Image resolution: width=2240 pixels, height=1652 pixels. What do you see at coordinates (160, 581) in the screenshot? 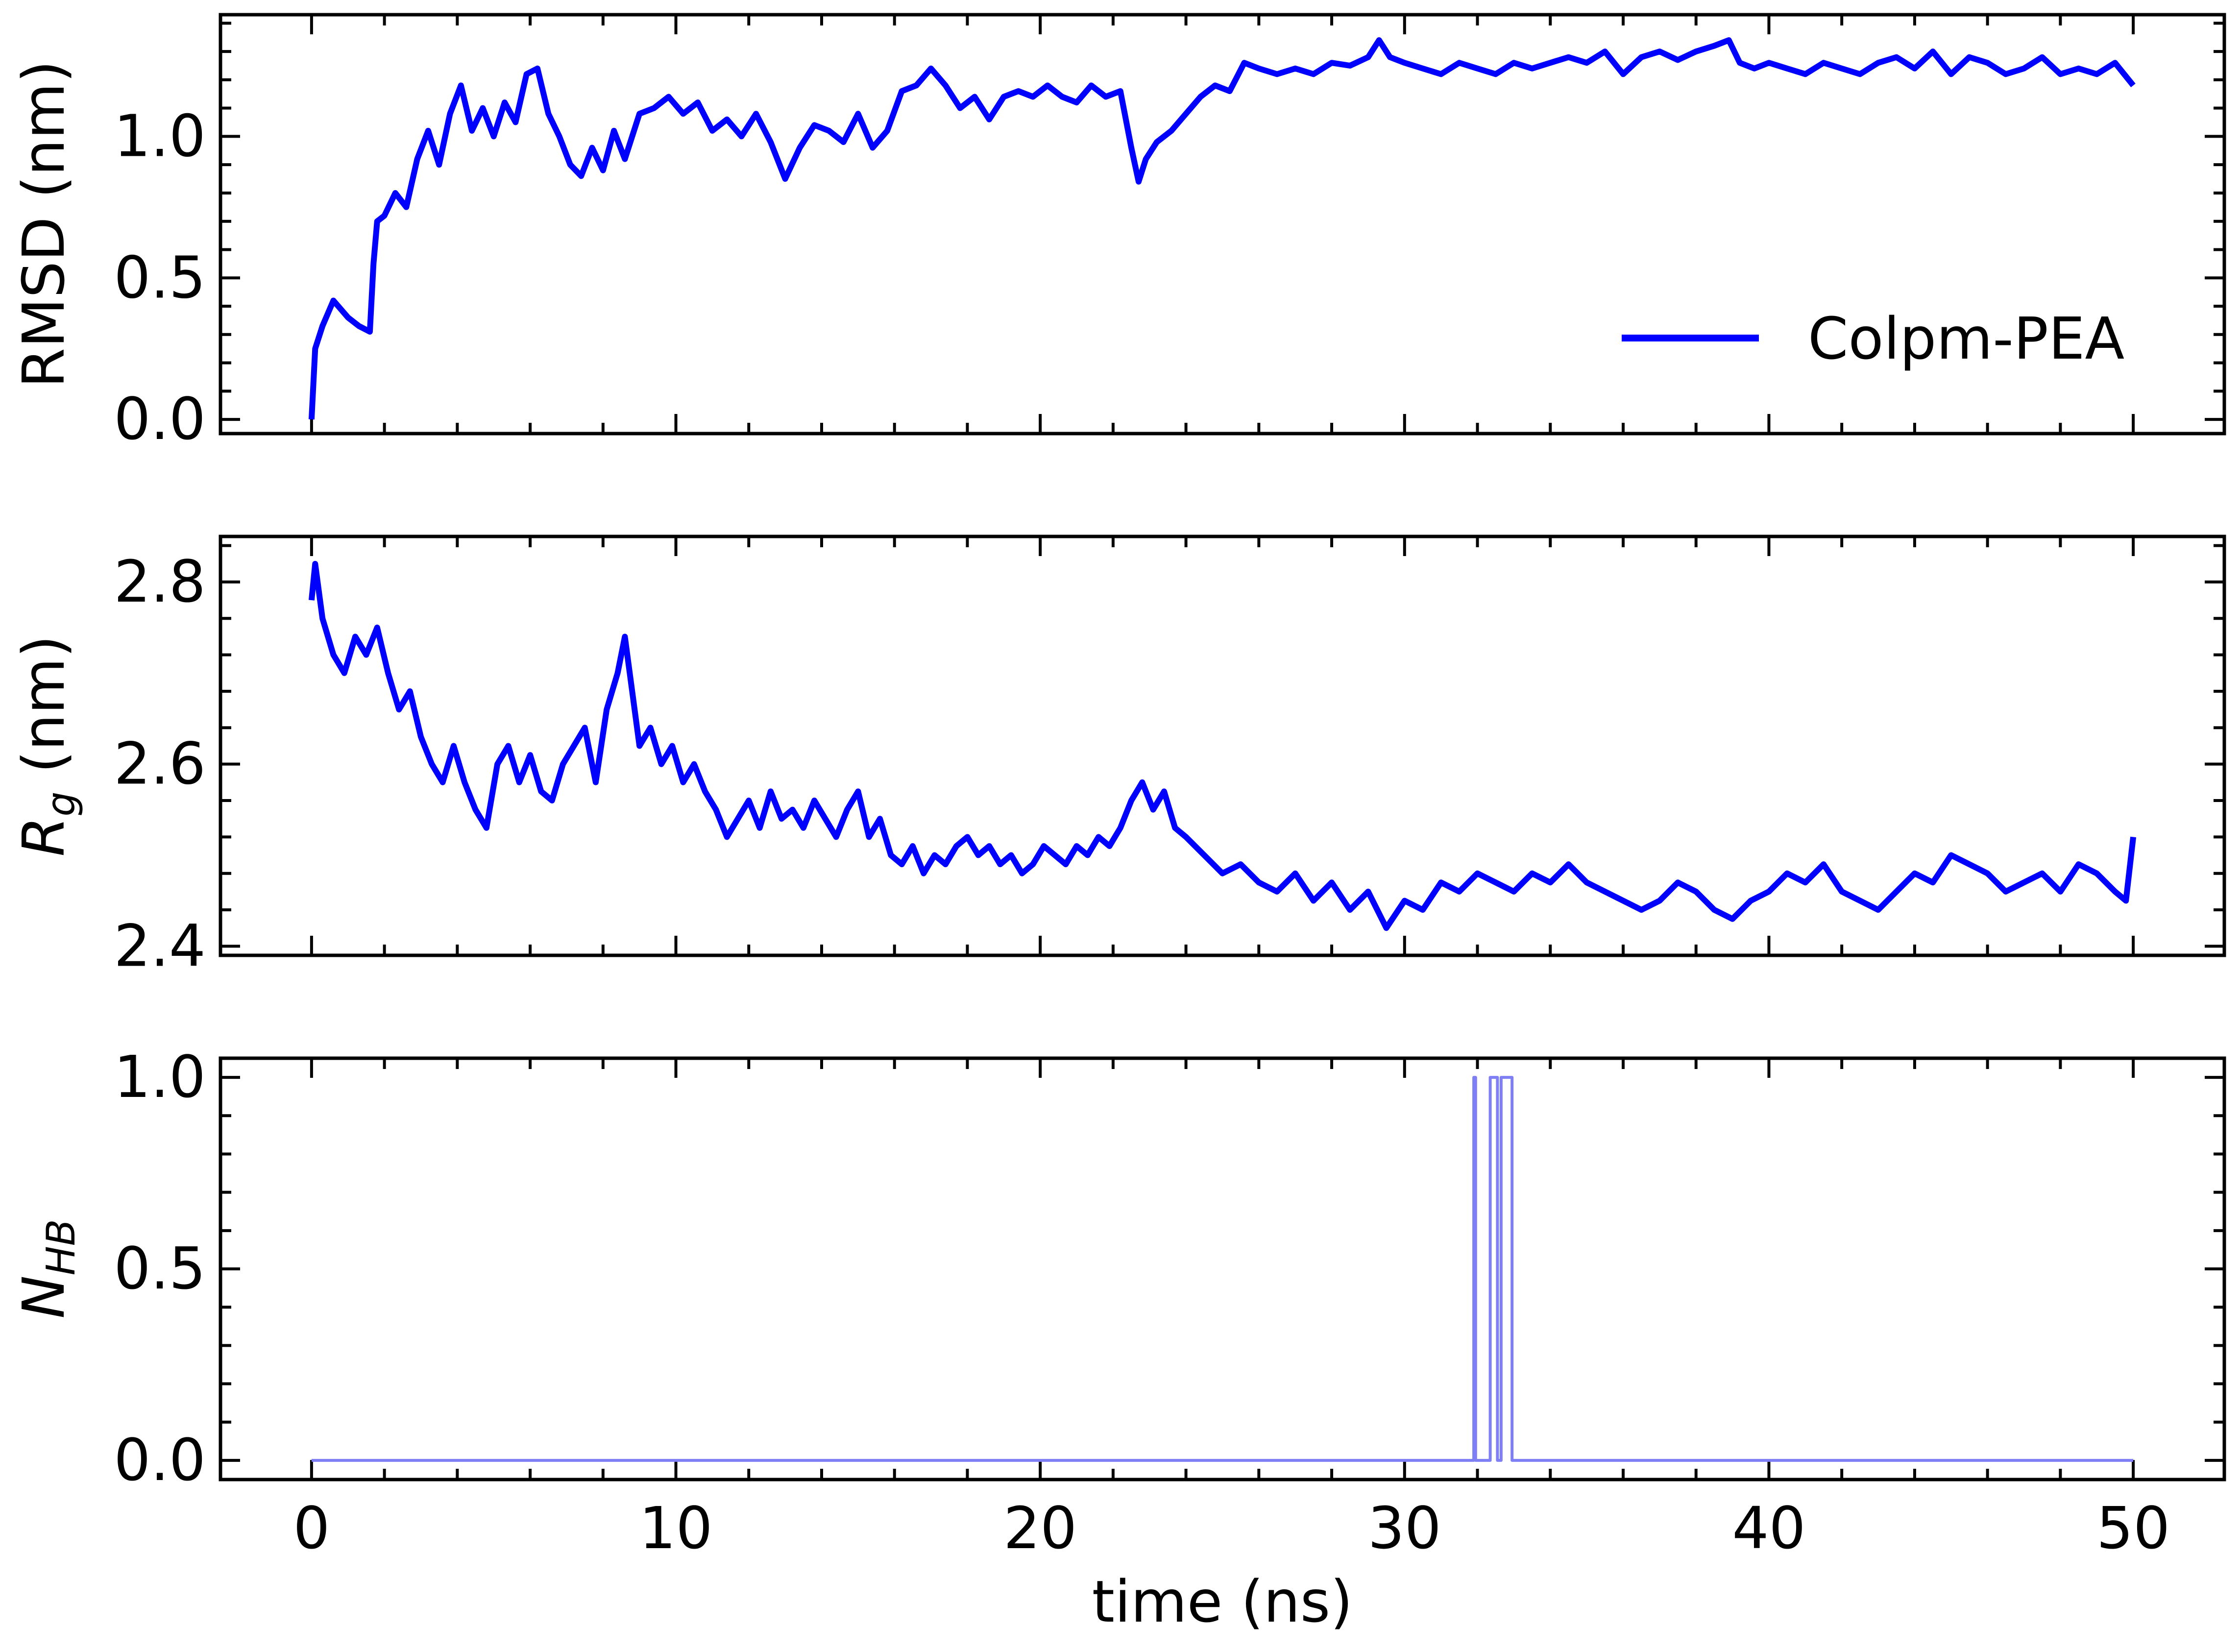
I see `y-tick-label: 2.8` at bounding box center [160, 581].